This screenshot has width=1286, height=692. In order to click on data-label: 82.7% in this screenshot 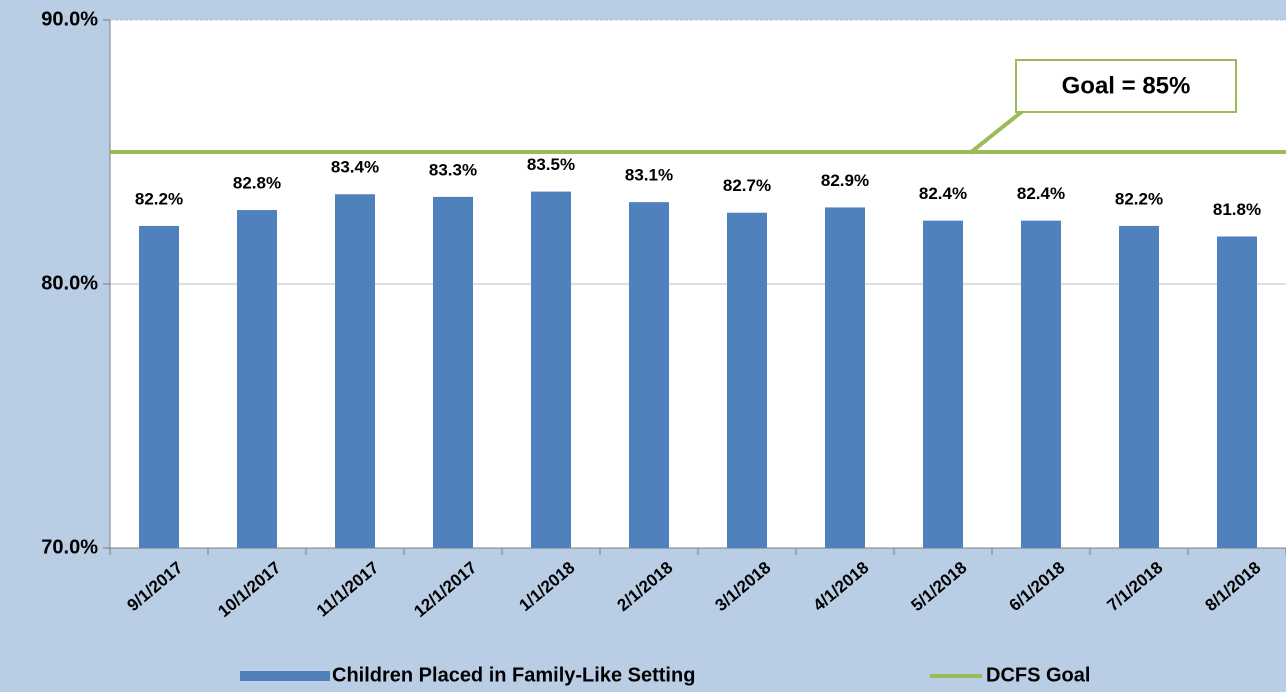, I will do `click(747, 185)`.